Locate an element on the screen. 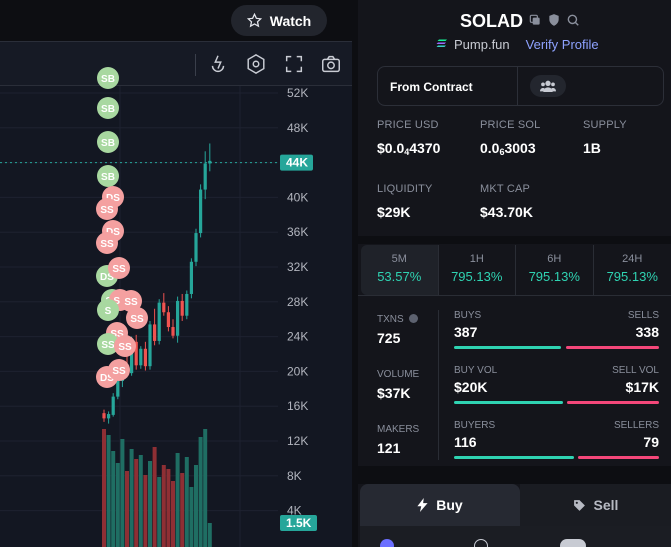 The height and width of the screenshot is (547, 671). platform-row: Pump.fun Verify Profile is located at coordinates (517, 44).